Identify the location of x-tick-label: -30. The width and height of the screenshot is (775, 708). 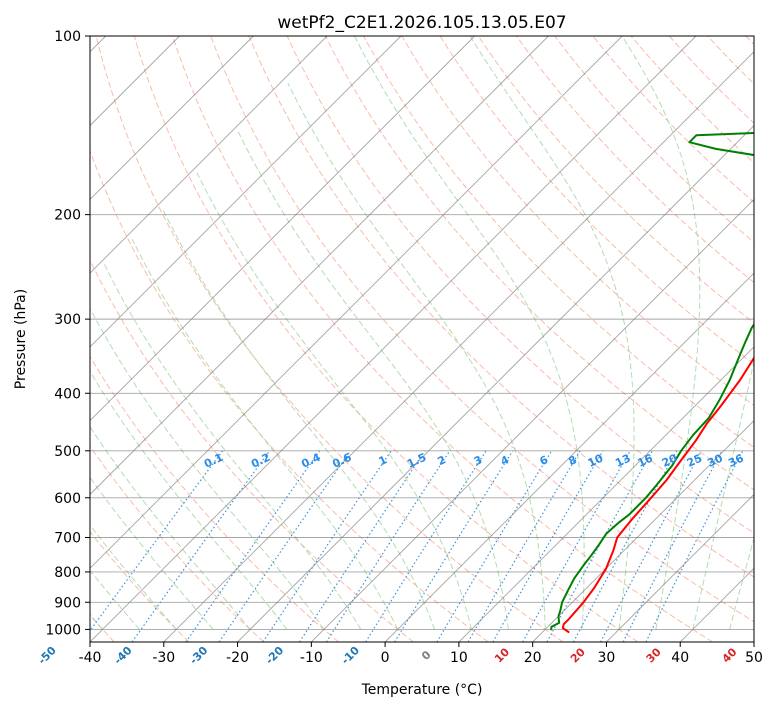
(163, 658).